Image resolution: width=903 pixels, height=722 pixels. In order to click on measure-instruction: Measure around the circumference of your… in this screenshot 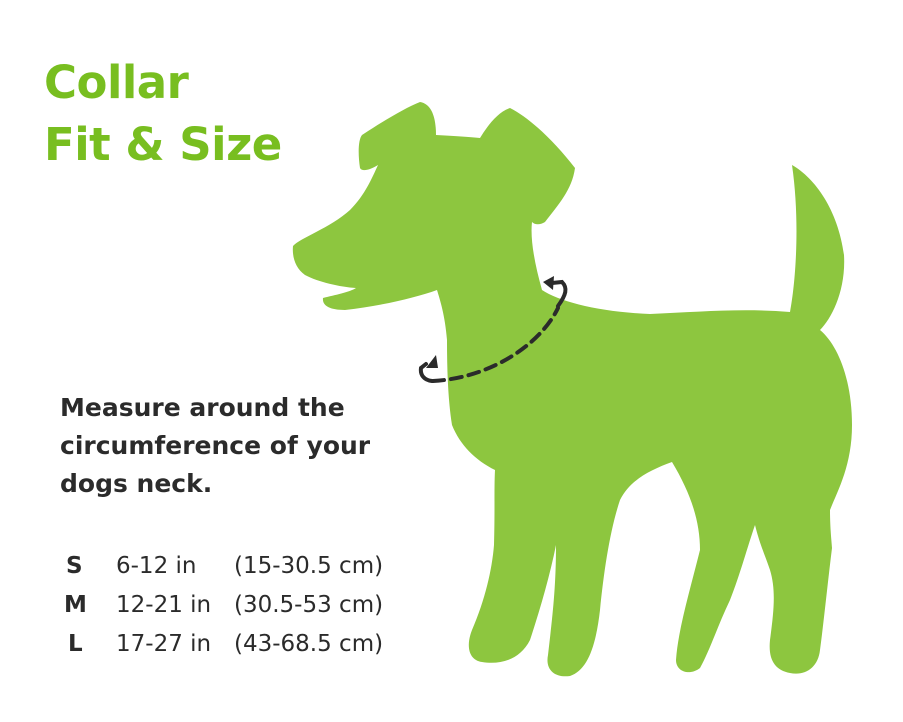, I will do `click(215, 446)`.